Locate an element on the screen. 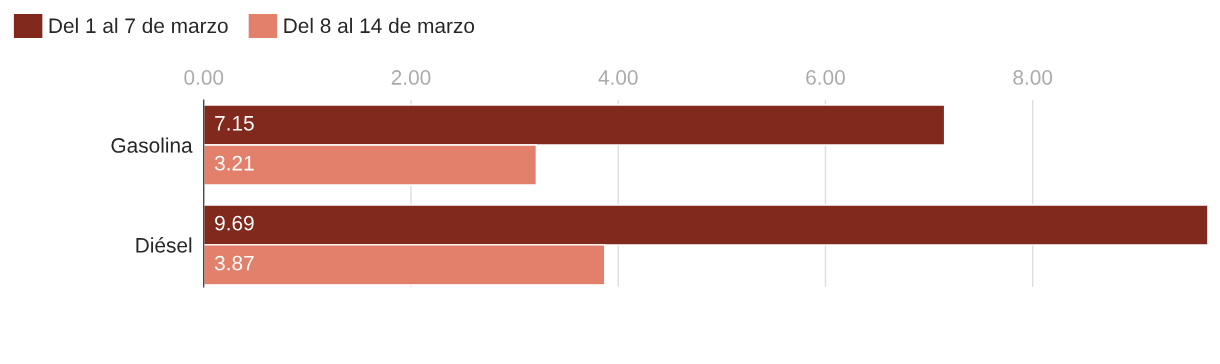  x-tick-label: 2.00 is located at coordinates (411, 77).